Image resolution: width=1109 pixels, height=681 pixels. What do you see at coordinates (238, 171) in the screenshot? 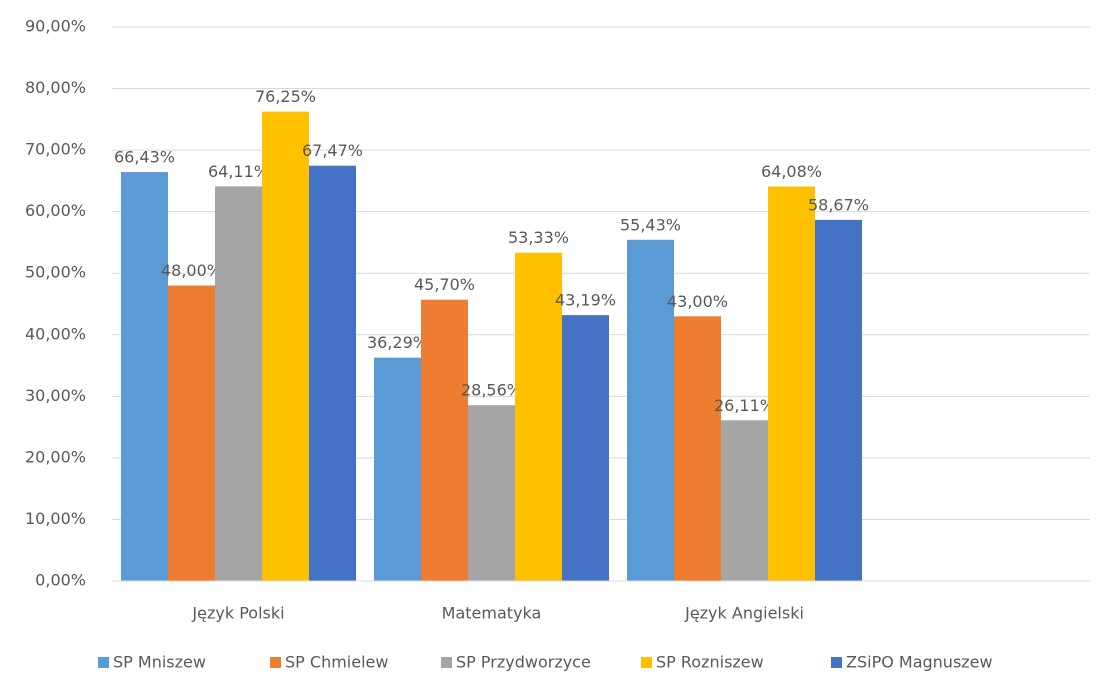
I see `data-label: 64,11%` at bounding box center [238, 171].